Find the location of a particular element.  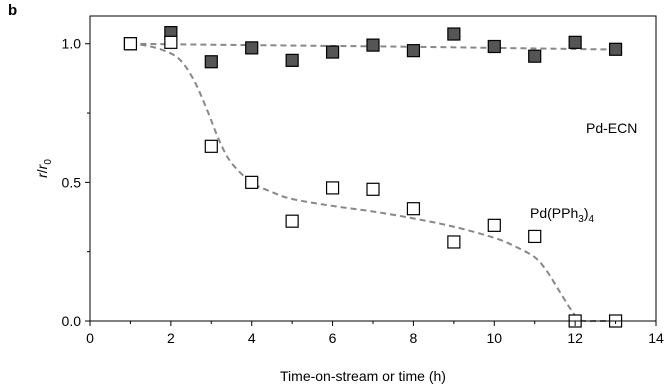

x-axis-title: Time-on-stream or time (h) is located at coordinates (363, 376).